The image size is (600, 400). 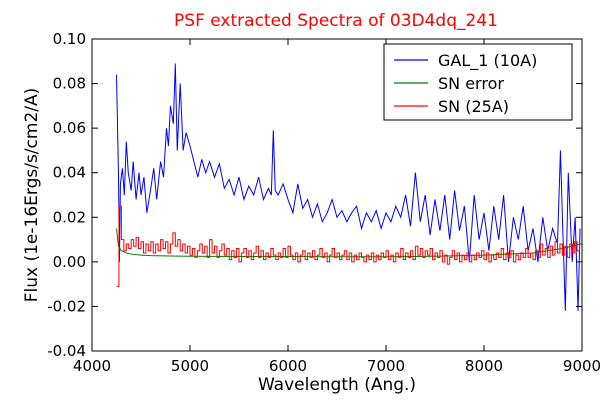 I want to click on x-tick-label: 6000, so click(x=288, y=366).